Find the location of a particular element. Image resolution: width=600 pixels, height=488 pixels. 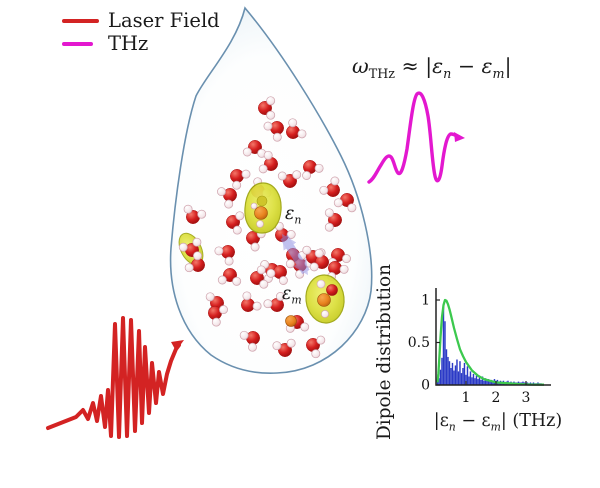

tick-label: 2 is located at coordinates (496, 398).